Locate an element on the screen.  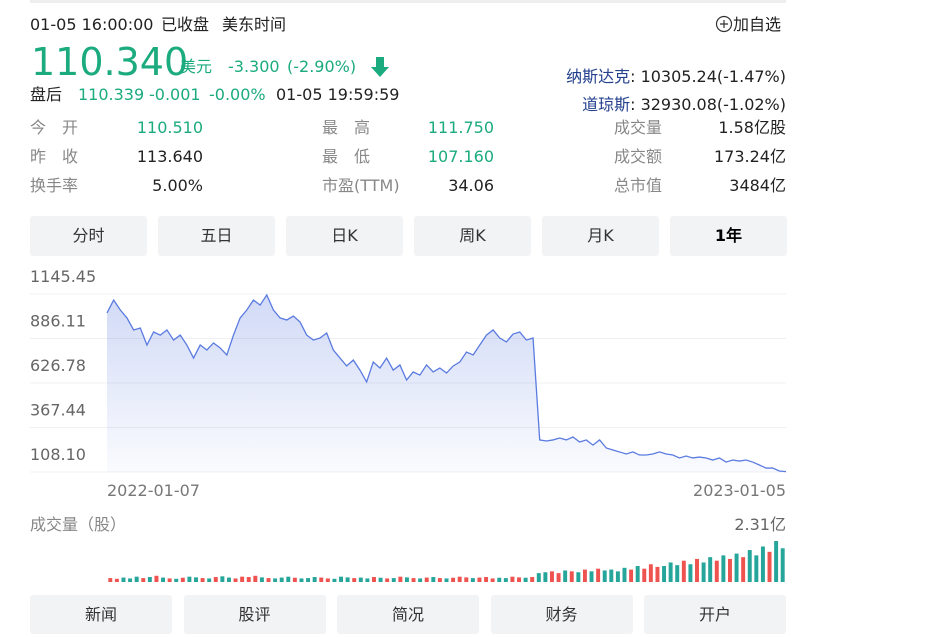
stat-label: 今 开 is located at coordinates (54, 127).